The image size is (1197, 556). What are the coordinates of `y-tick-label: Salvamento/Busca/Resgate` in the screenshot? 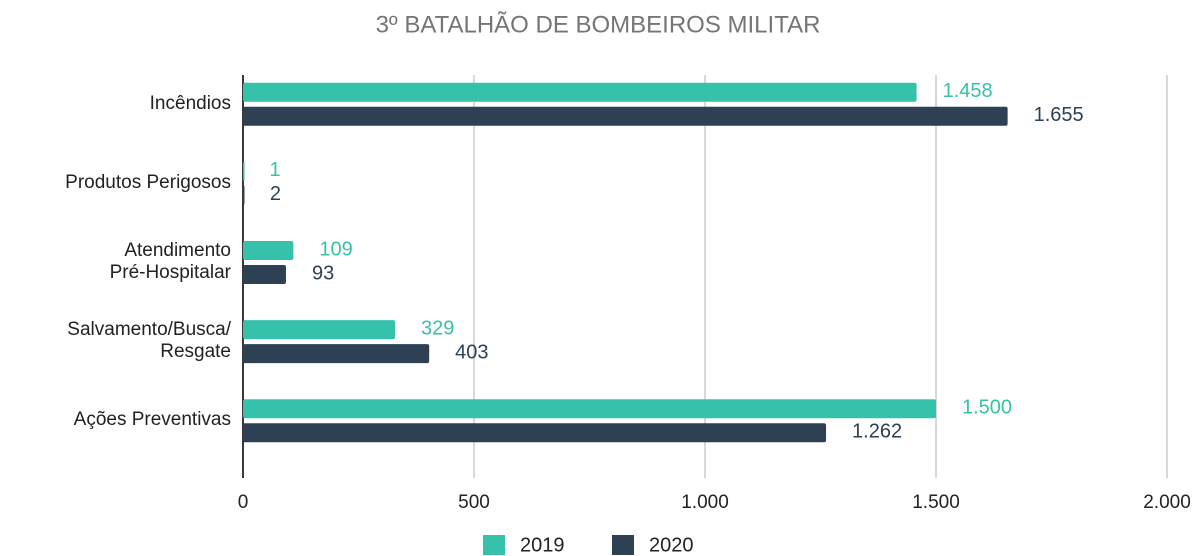 It's located at (149, 340).